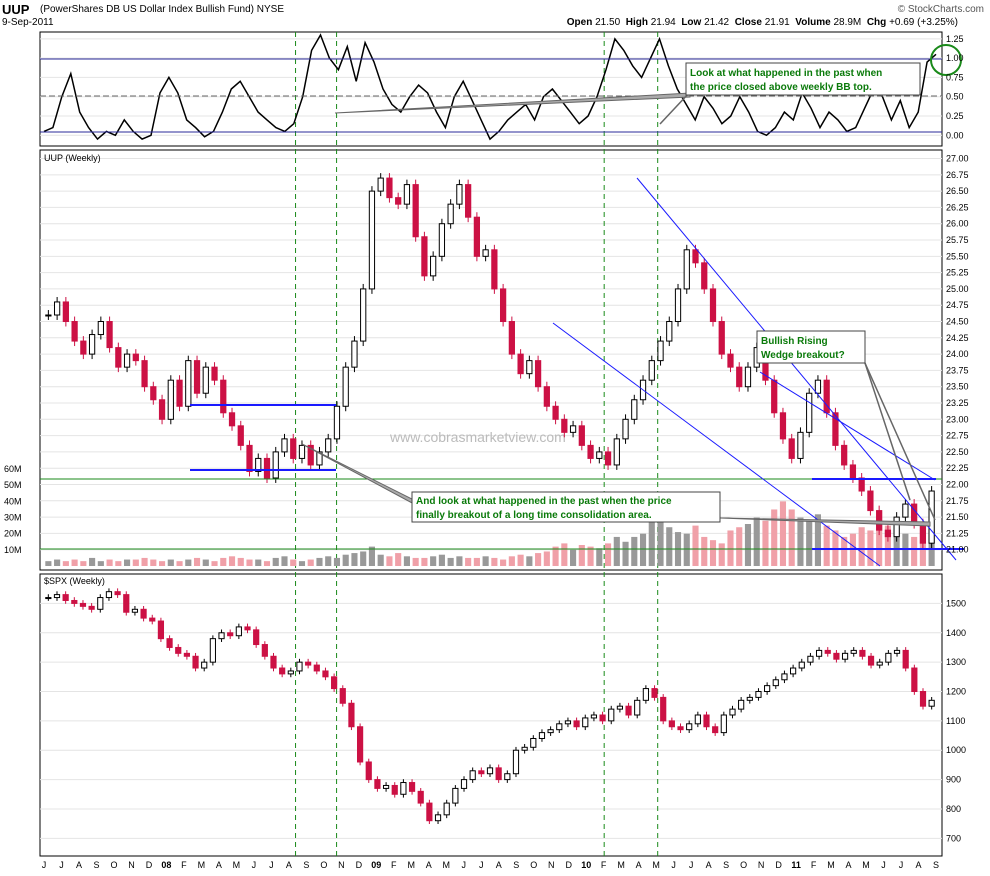  Describe the element at coordinates (13, 469) in the screenshot. I see `volume-tick-label: 60M` at that location.